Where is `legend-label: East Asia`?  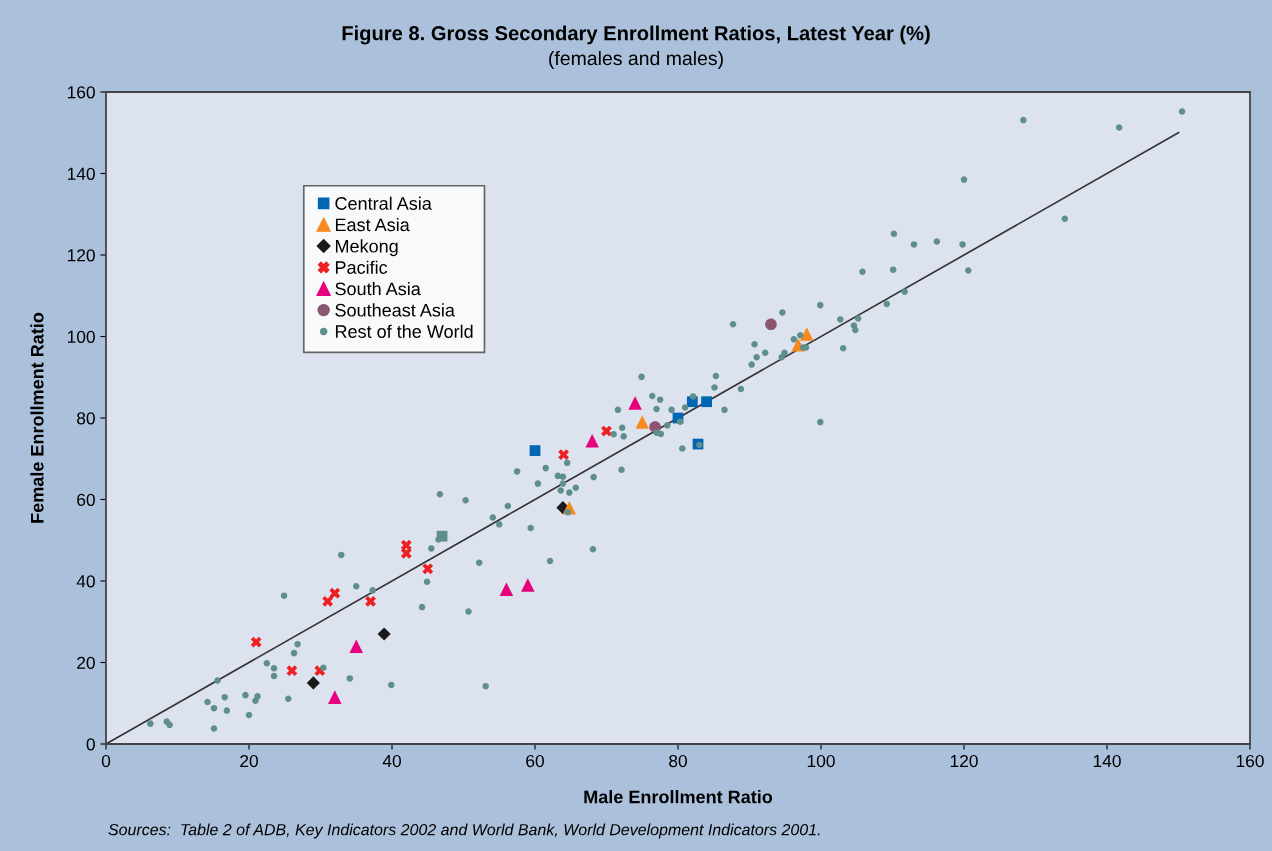
legend-label: East Asia is located at coordinates (372, 224).